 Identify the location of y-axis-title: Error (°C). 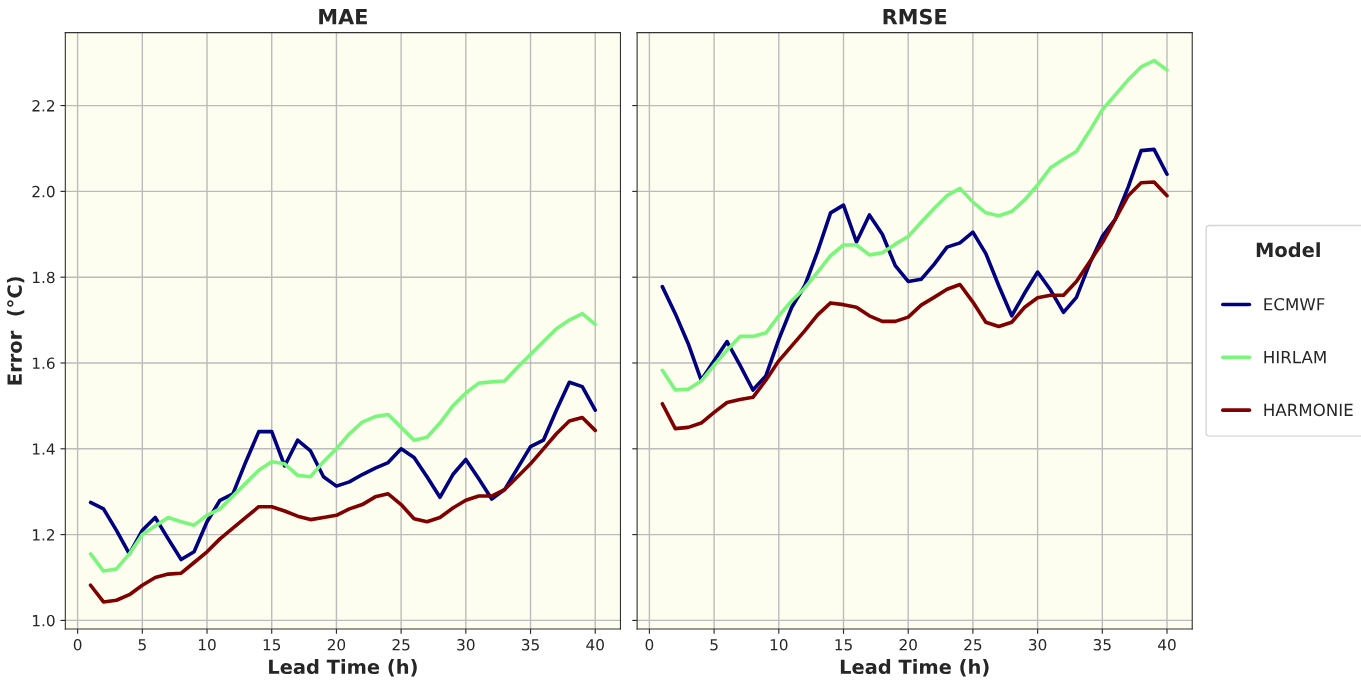
(15, 331).